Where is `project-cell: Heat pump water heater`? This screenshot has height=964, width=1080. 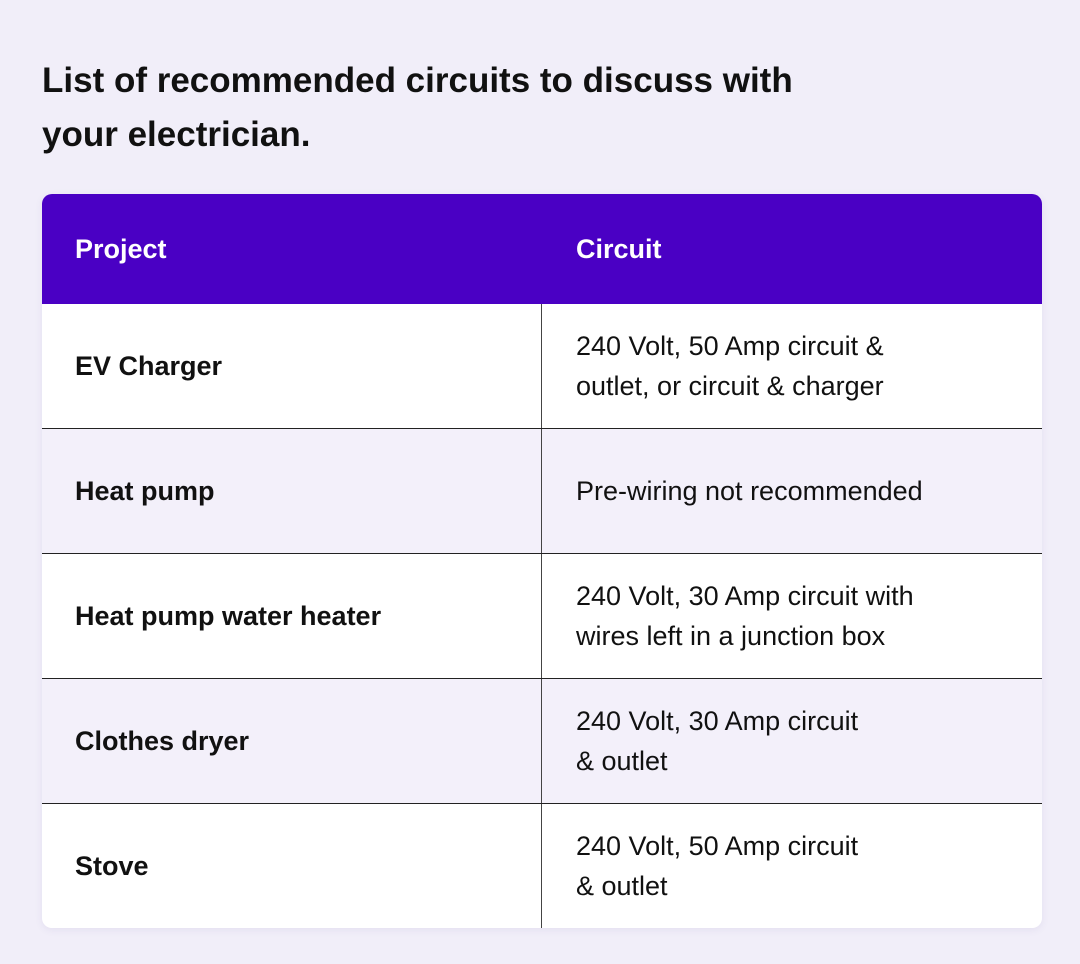
project-cell: Heat pump water heater is located at coordinates (292, 616).